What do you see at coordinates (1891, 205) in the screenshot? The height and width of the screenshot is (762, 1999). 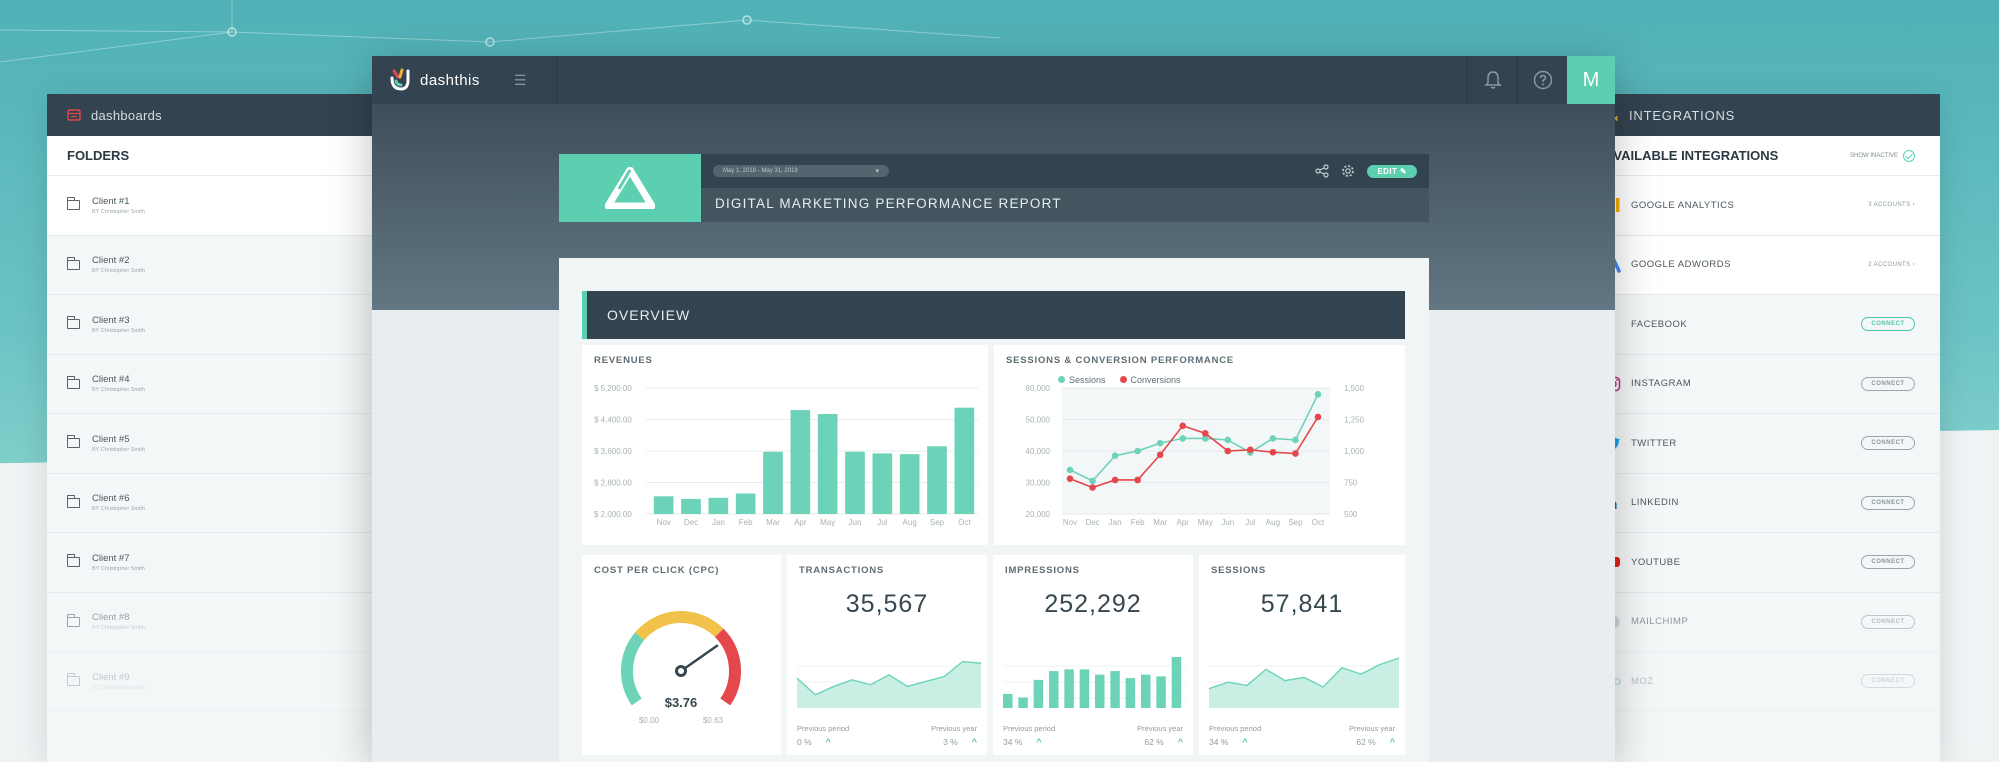 I see `integration-accounts: 3 ACCOUNTS ›` at bounding box center [1891, 205].